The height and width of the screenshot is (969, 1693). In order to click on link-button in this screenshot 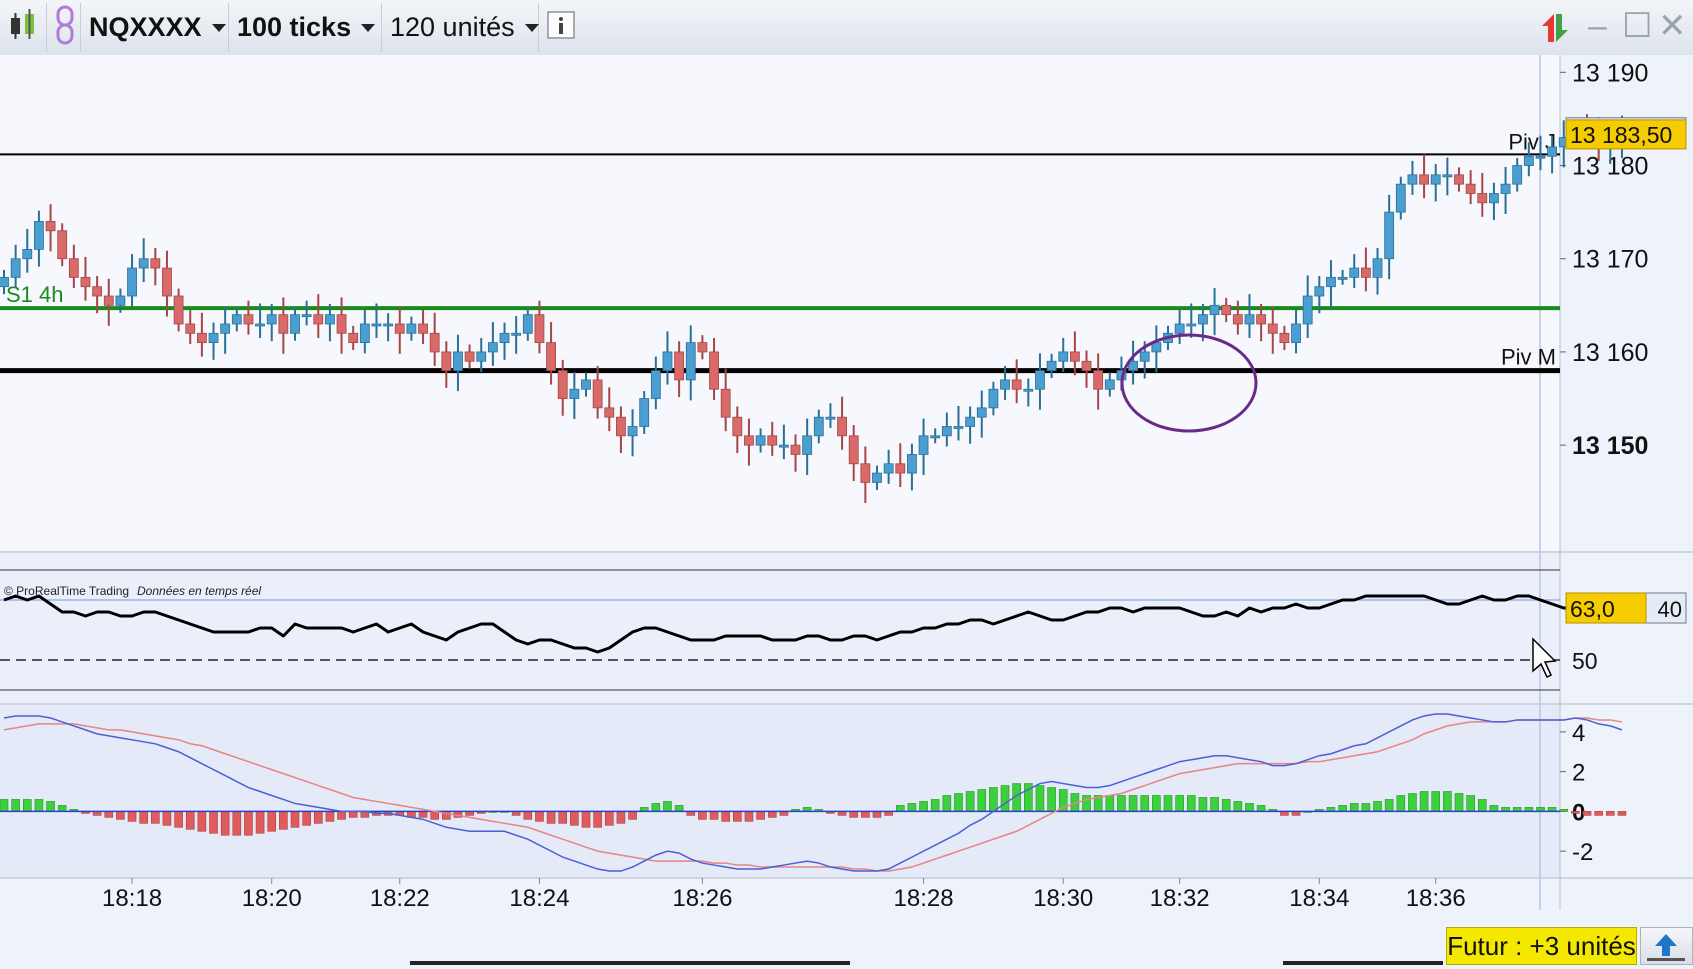, I will do `click(64, 27)`.